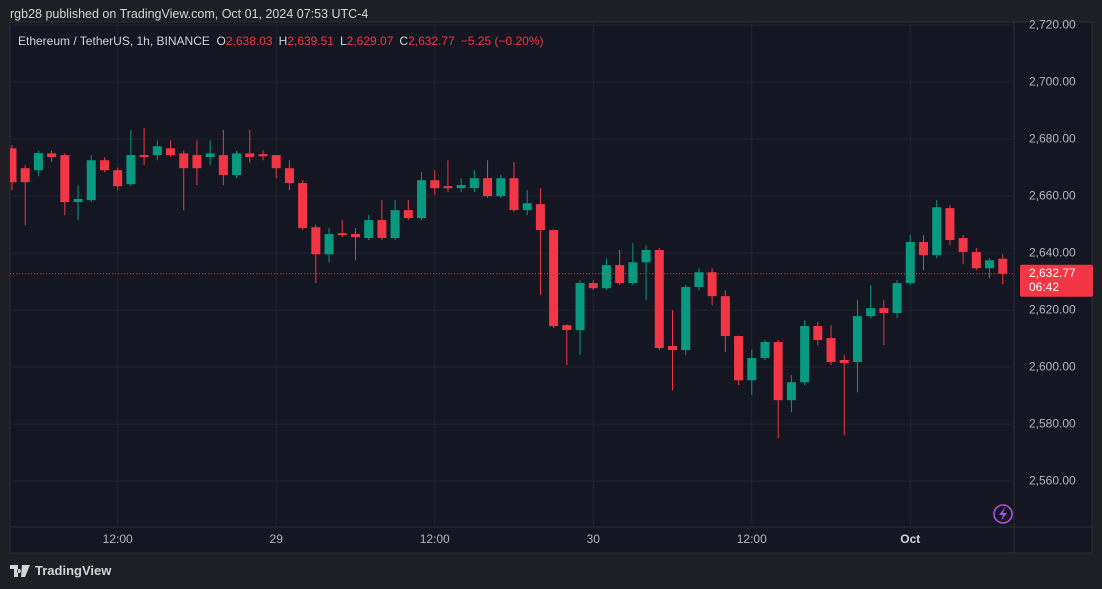 Image resolution: width=1102 pixels, height=589 pixels. Describe the element at coordinates (594, 539) in the screenshot. I see `x-tick-label: 30` at that location.